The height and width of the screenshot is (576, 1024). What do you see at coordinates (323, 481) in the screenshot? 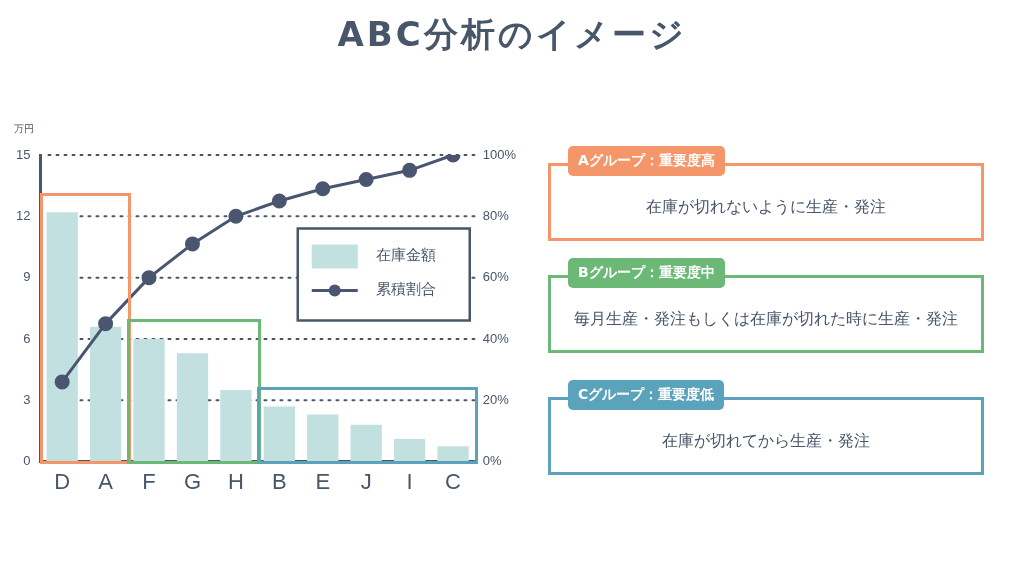
I see `x-tick-label: E` at bounding box center [323, 481].